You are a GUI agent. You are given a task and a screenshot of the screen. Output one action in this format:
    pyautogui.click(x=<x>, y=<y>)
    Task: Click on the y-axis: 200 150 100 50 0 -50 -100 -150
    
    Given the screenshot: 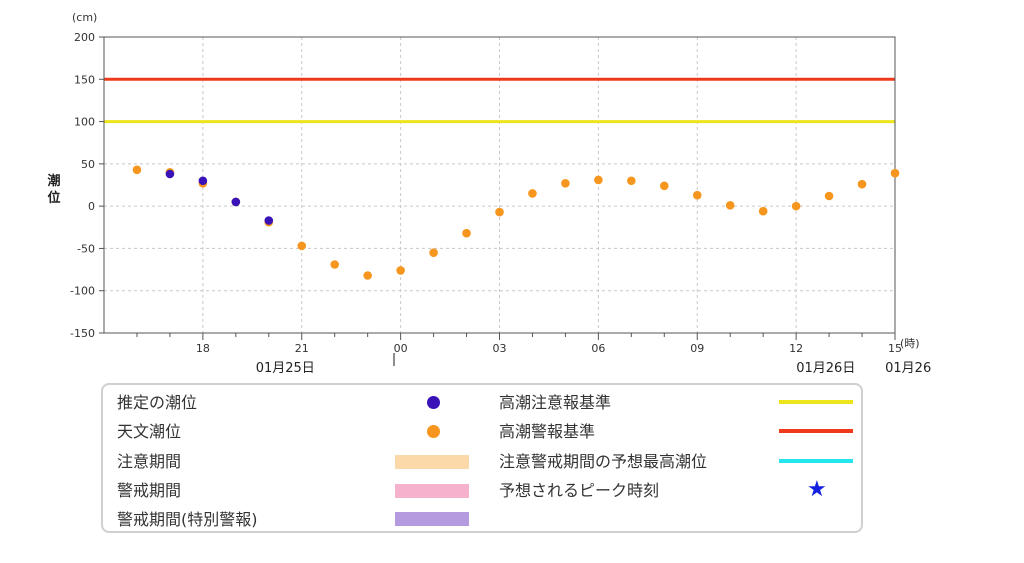 What is the action you would take?
    pyautogui.click(x=87, y=185)
    